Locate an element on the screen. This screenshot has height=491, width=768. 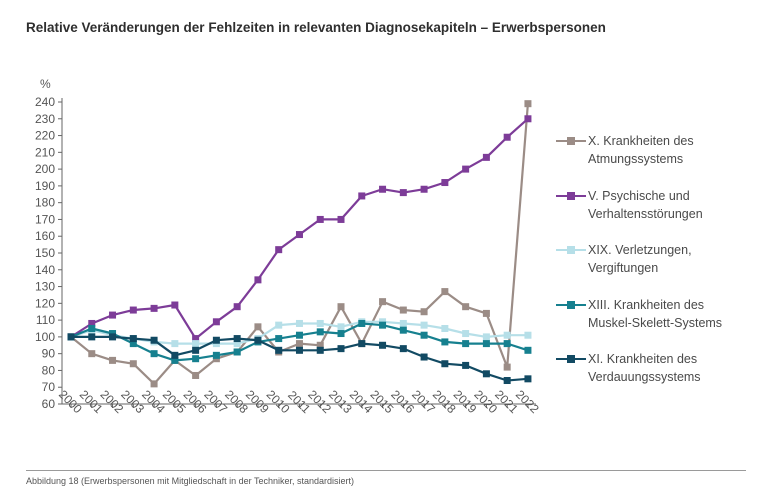
y-tick-label: 100 is located at coordinates (45, 337).